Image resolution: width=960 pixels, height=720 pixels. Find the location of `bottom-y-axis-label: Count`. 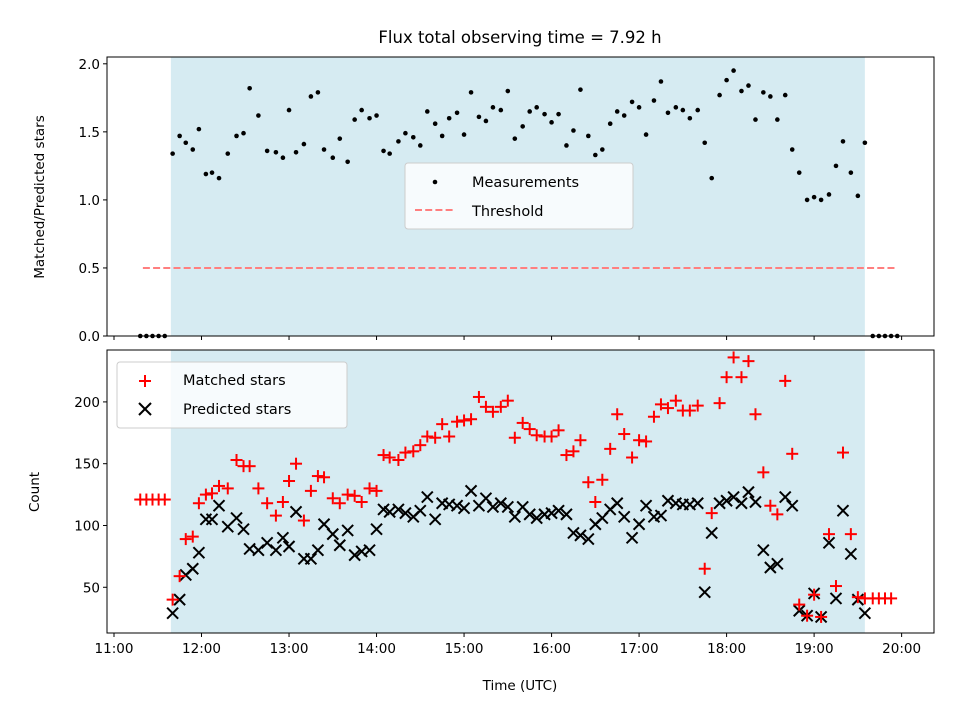

bottom-y-axis-label: Count is located at coordinates (35, 492).